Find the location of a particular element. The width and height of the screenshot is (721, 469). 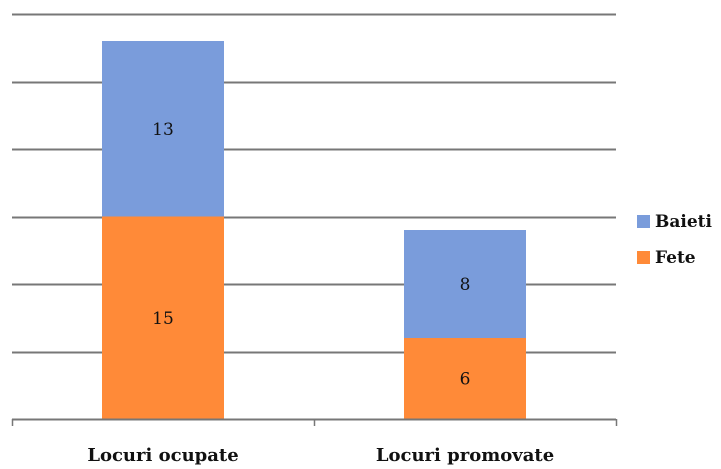

data-label-baieti-1: 13 is located at coordinates (163, 130).